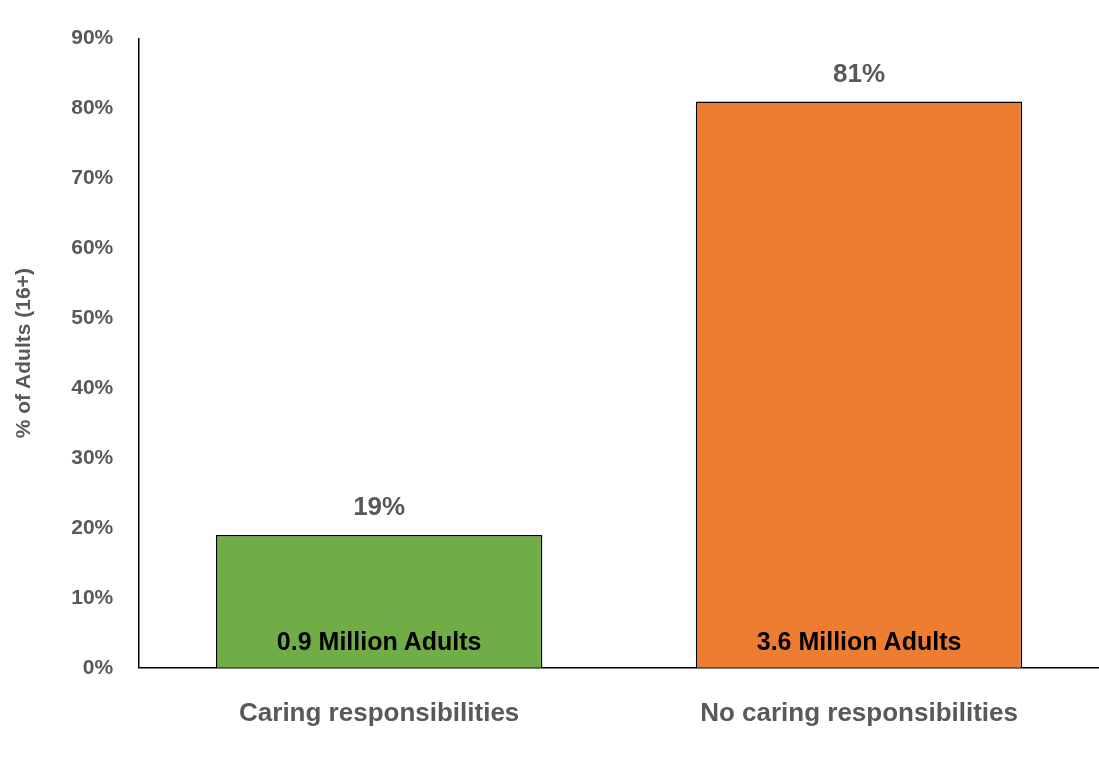 This screenshot has width=1099, height=763. I want to click on y-axis-title: % of Adults (16+), so click(23, 353).